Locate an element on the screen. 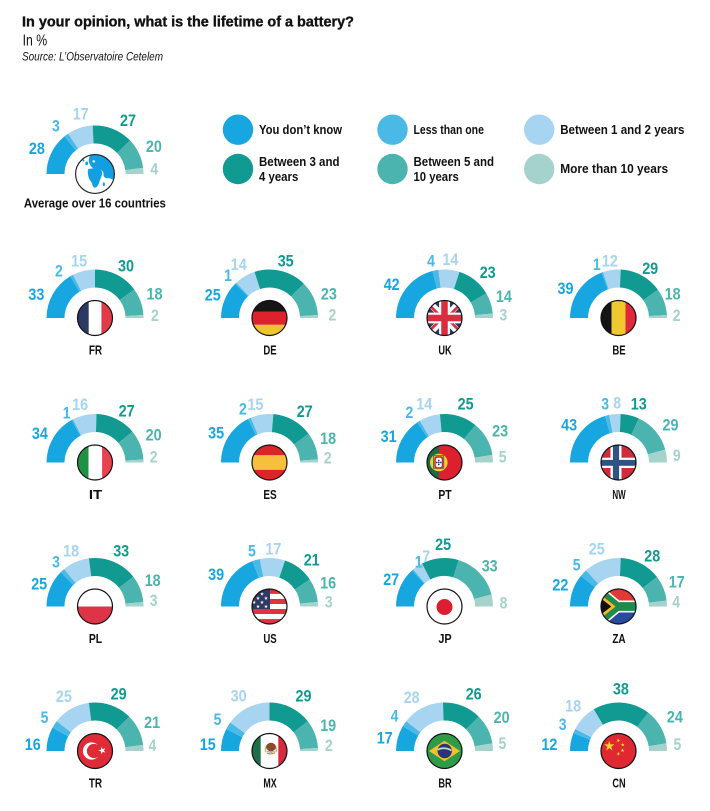 The width and height of the screenshot is (710, 811). svg-text: Between 1 and 2 years is located at coordinates (622, 129).